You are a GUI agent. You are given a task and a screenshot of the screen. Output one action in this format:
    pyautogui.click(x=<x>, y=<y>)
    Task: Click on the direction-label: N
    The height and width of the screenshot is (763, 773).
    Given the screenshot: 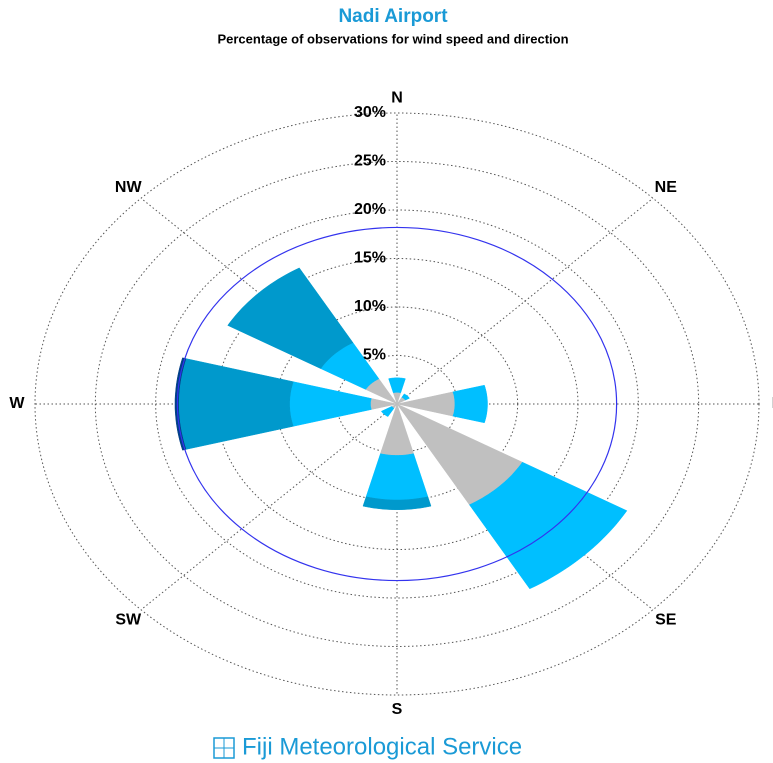 What is the action you would take?
    pyautogui.click(x=397, y=98)
    